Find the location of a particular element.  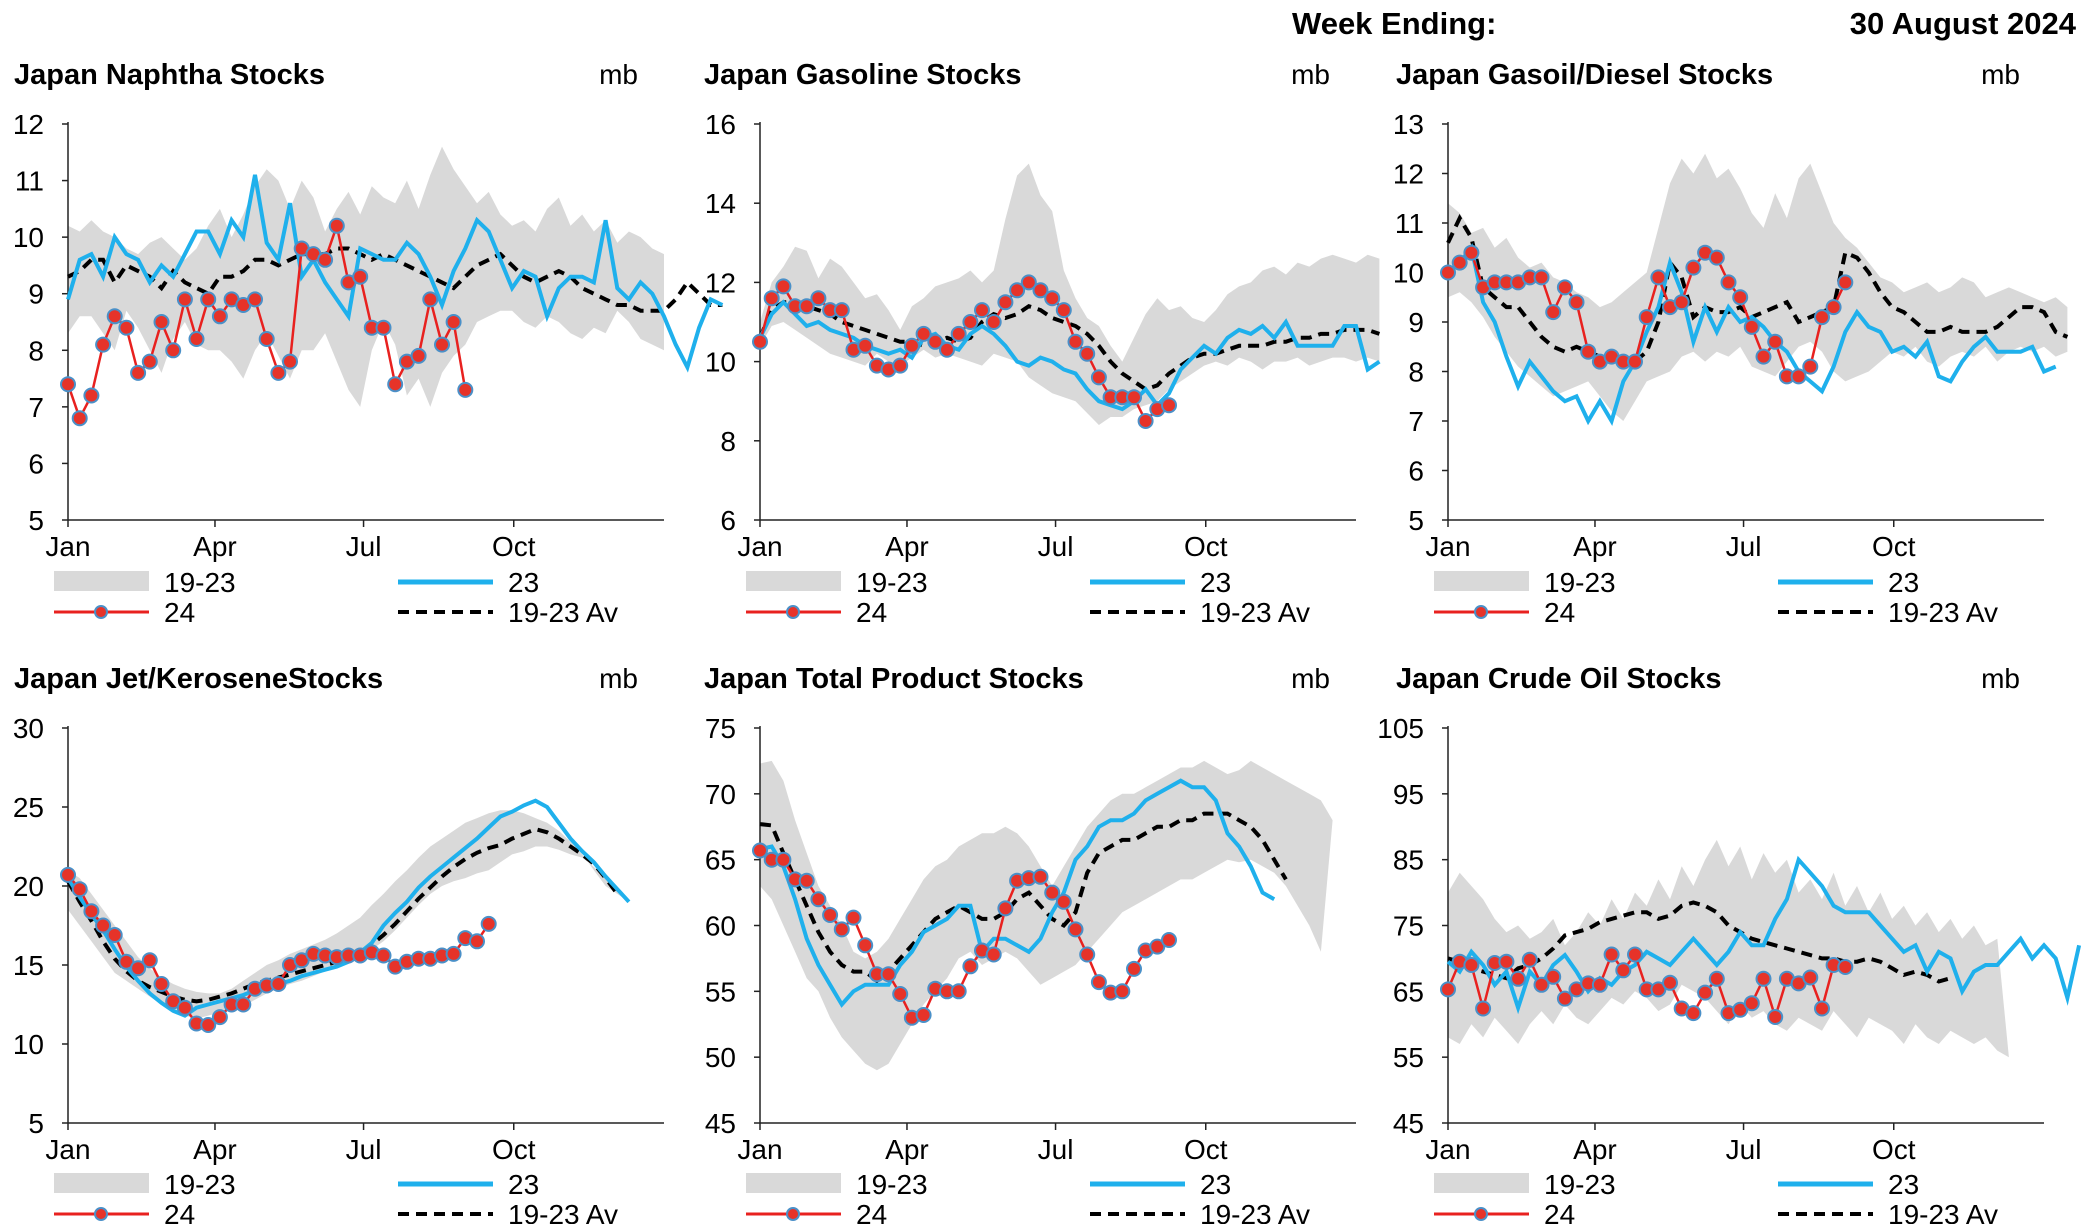

series-23-line is located at coordinates (395, 273).